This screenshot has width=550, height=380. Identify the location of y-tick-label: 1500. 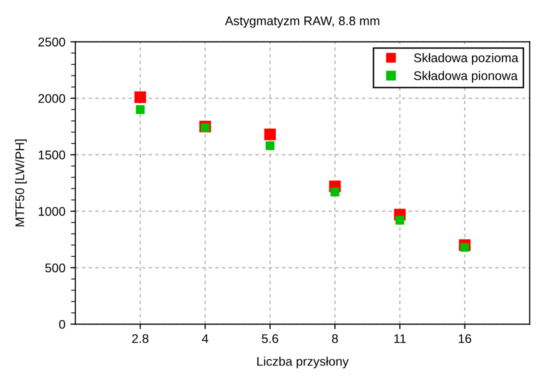
(52, 155).